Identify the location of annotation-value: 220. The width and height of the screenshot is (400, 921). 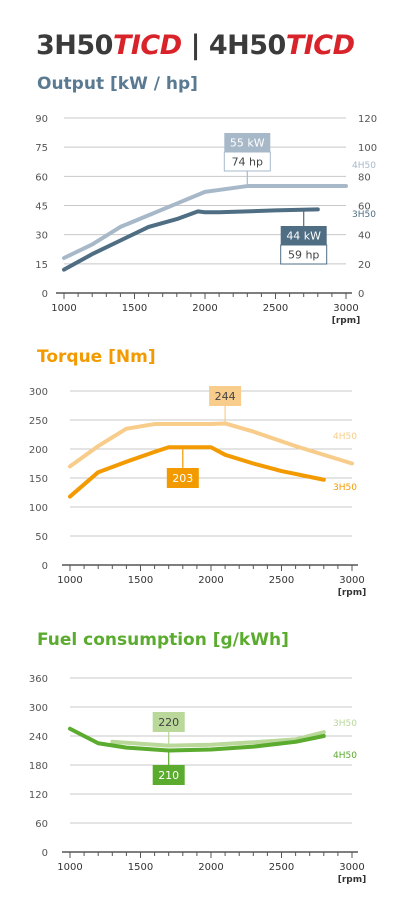
(168, 722).